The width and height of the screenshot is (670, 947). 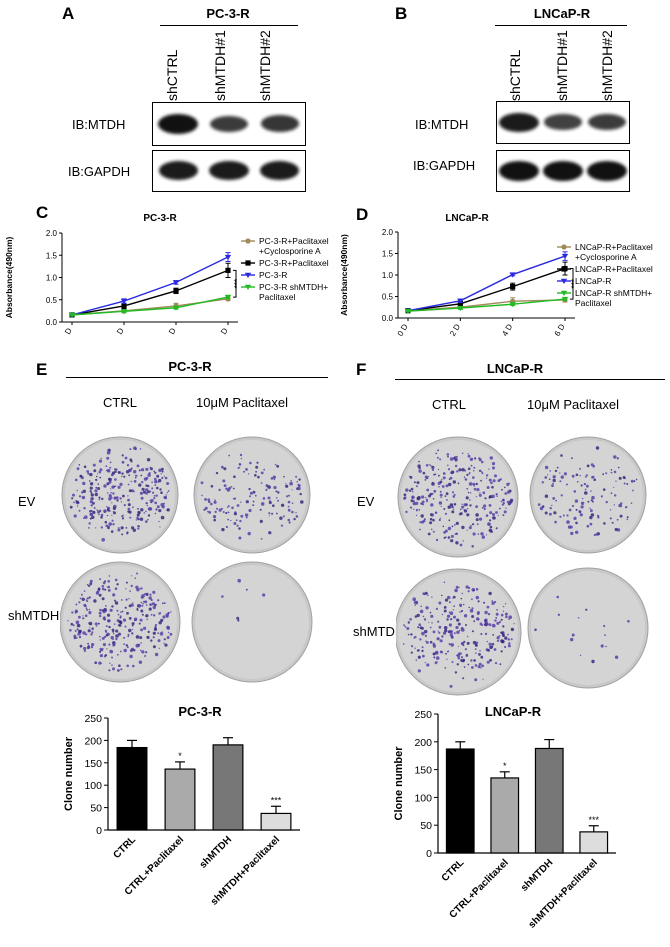 What do you see at coordinates (150, 292) in the screenshot?
I see `series-line` at bounding box center [150, 292].